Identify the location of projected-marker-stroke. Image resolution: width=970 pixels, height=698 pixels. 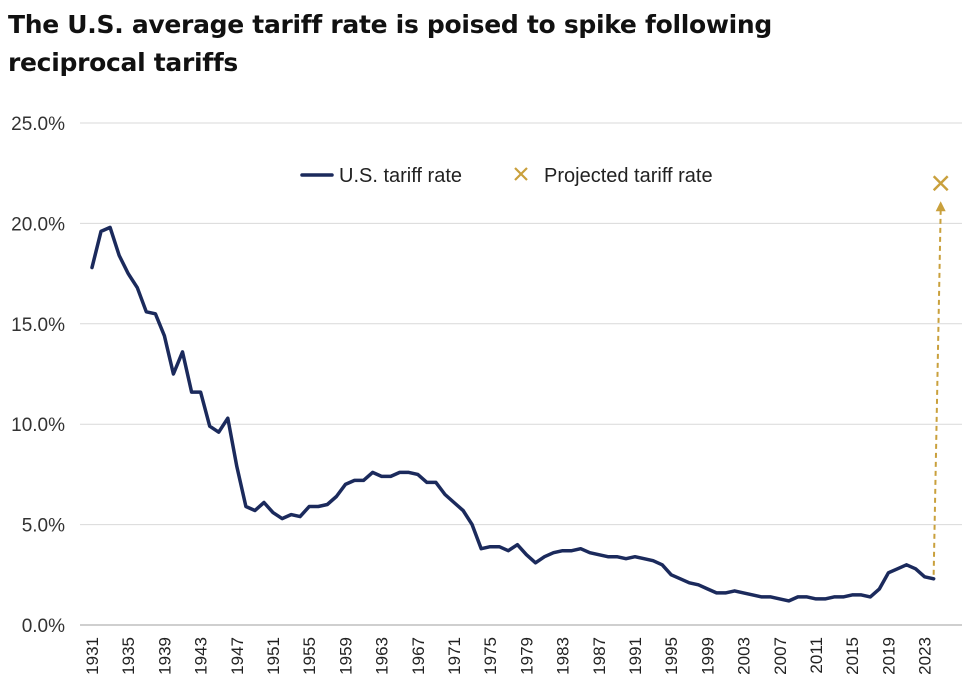
(940, 183).